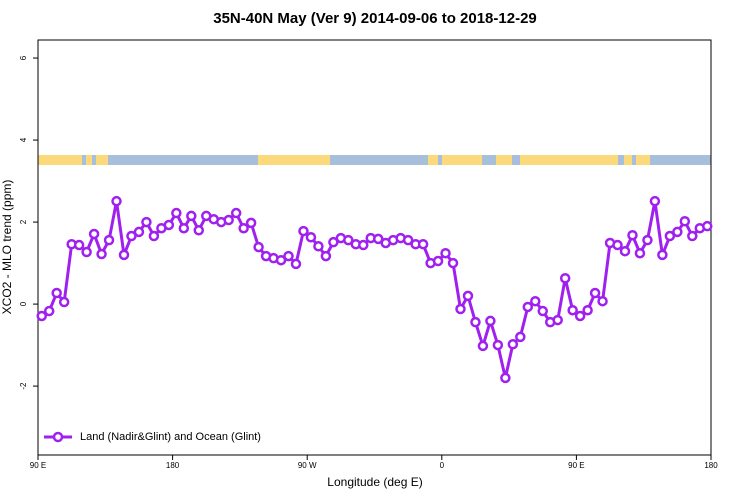  What do you see at coordinates (374, 482) in the screenshot?
I see `x-axis-label: Longitude (deg E)` at bounding box center [374, 482].